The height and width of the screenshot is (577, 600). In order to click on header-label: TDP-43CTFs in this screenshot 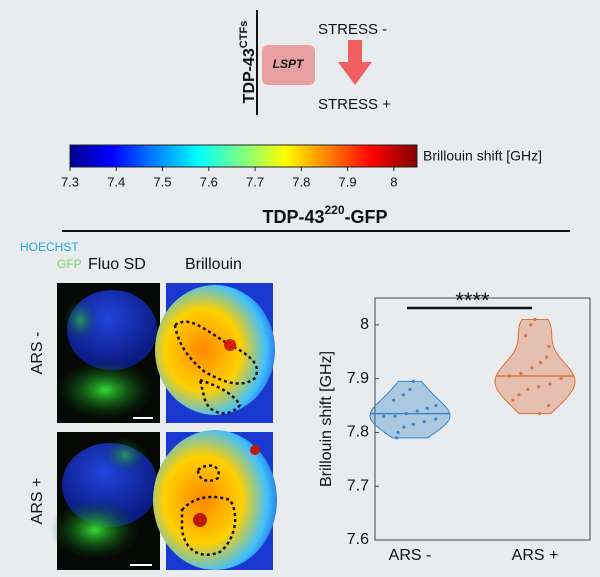, I will do `click(248, 62)`.